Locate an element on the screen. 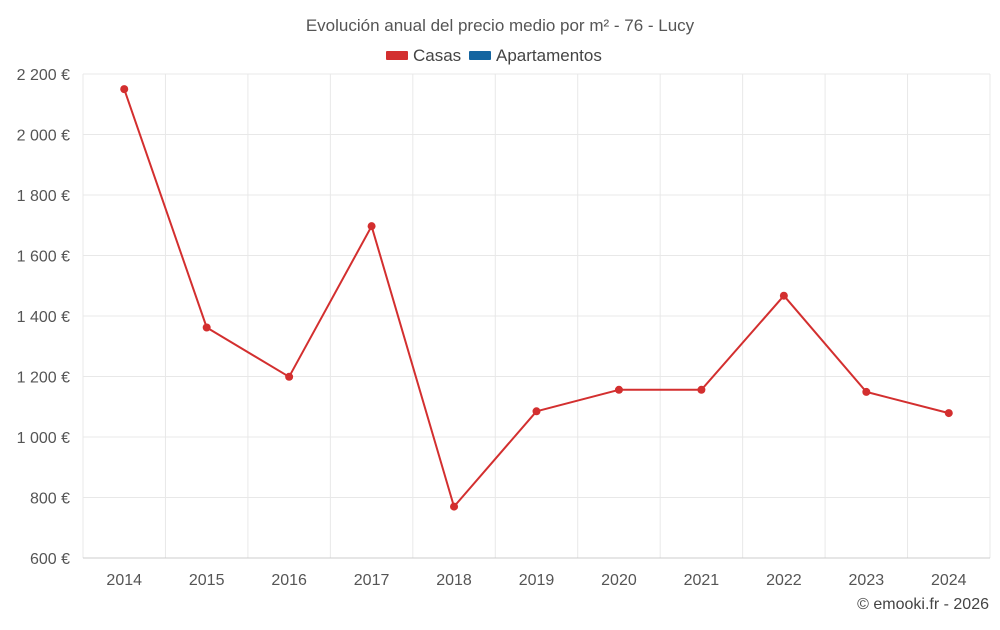 This screenshot has height=630, width=1000. x-tick-label: 2017 is located at coordinates (372, 580).